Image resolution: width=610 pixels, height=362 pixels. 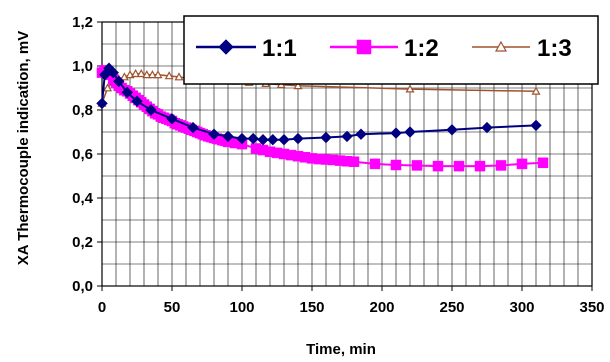 What do you see at coordinates (82, 22) in the screenshot?
I see `y-tick-label: 1,2` at bounding box center [82, 22].